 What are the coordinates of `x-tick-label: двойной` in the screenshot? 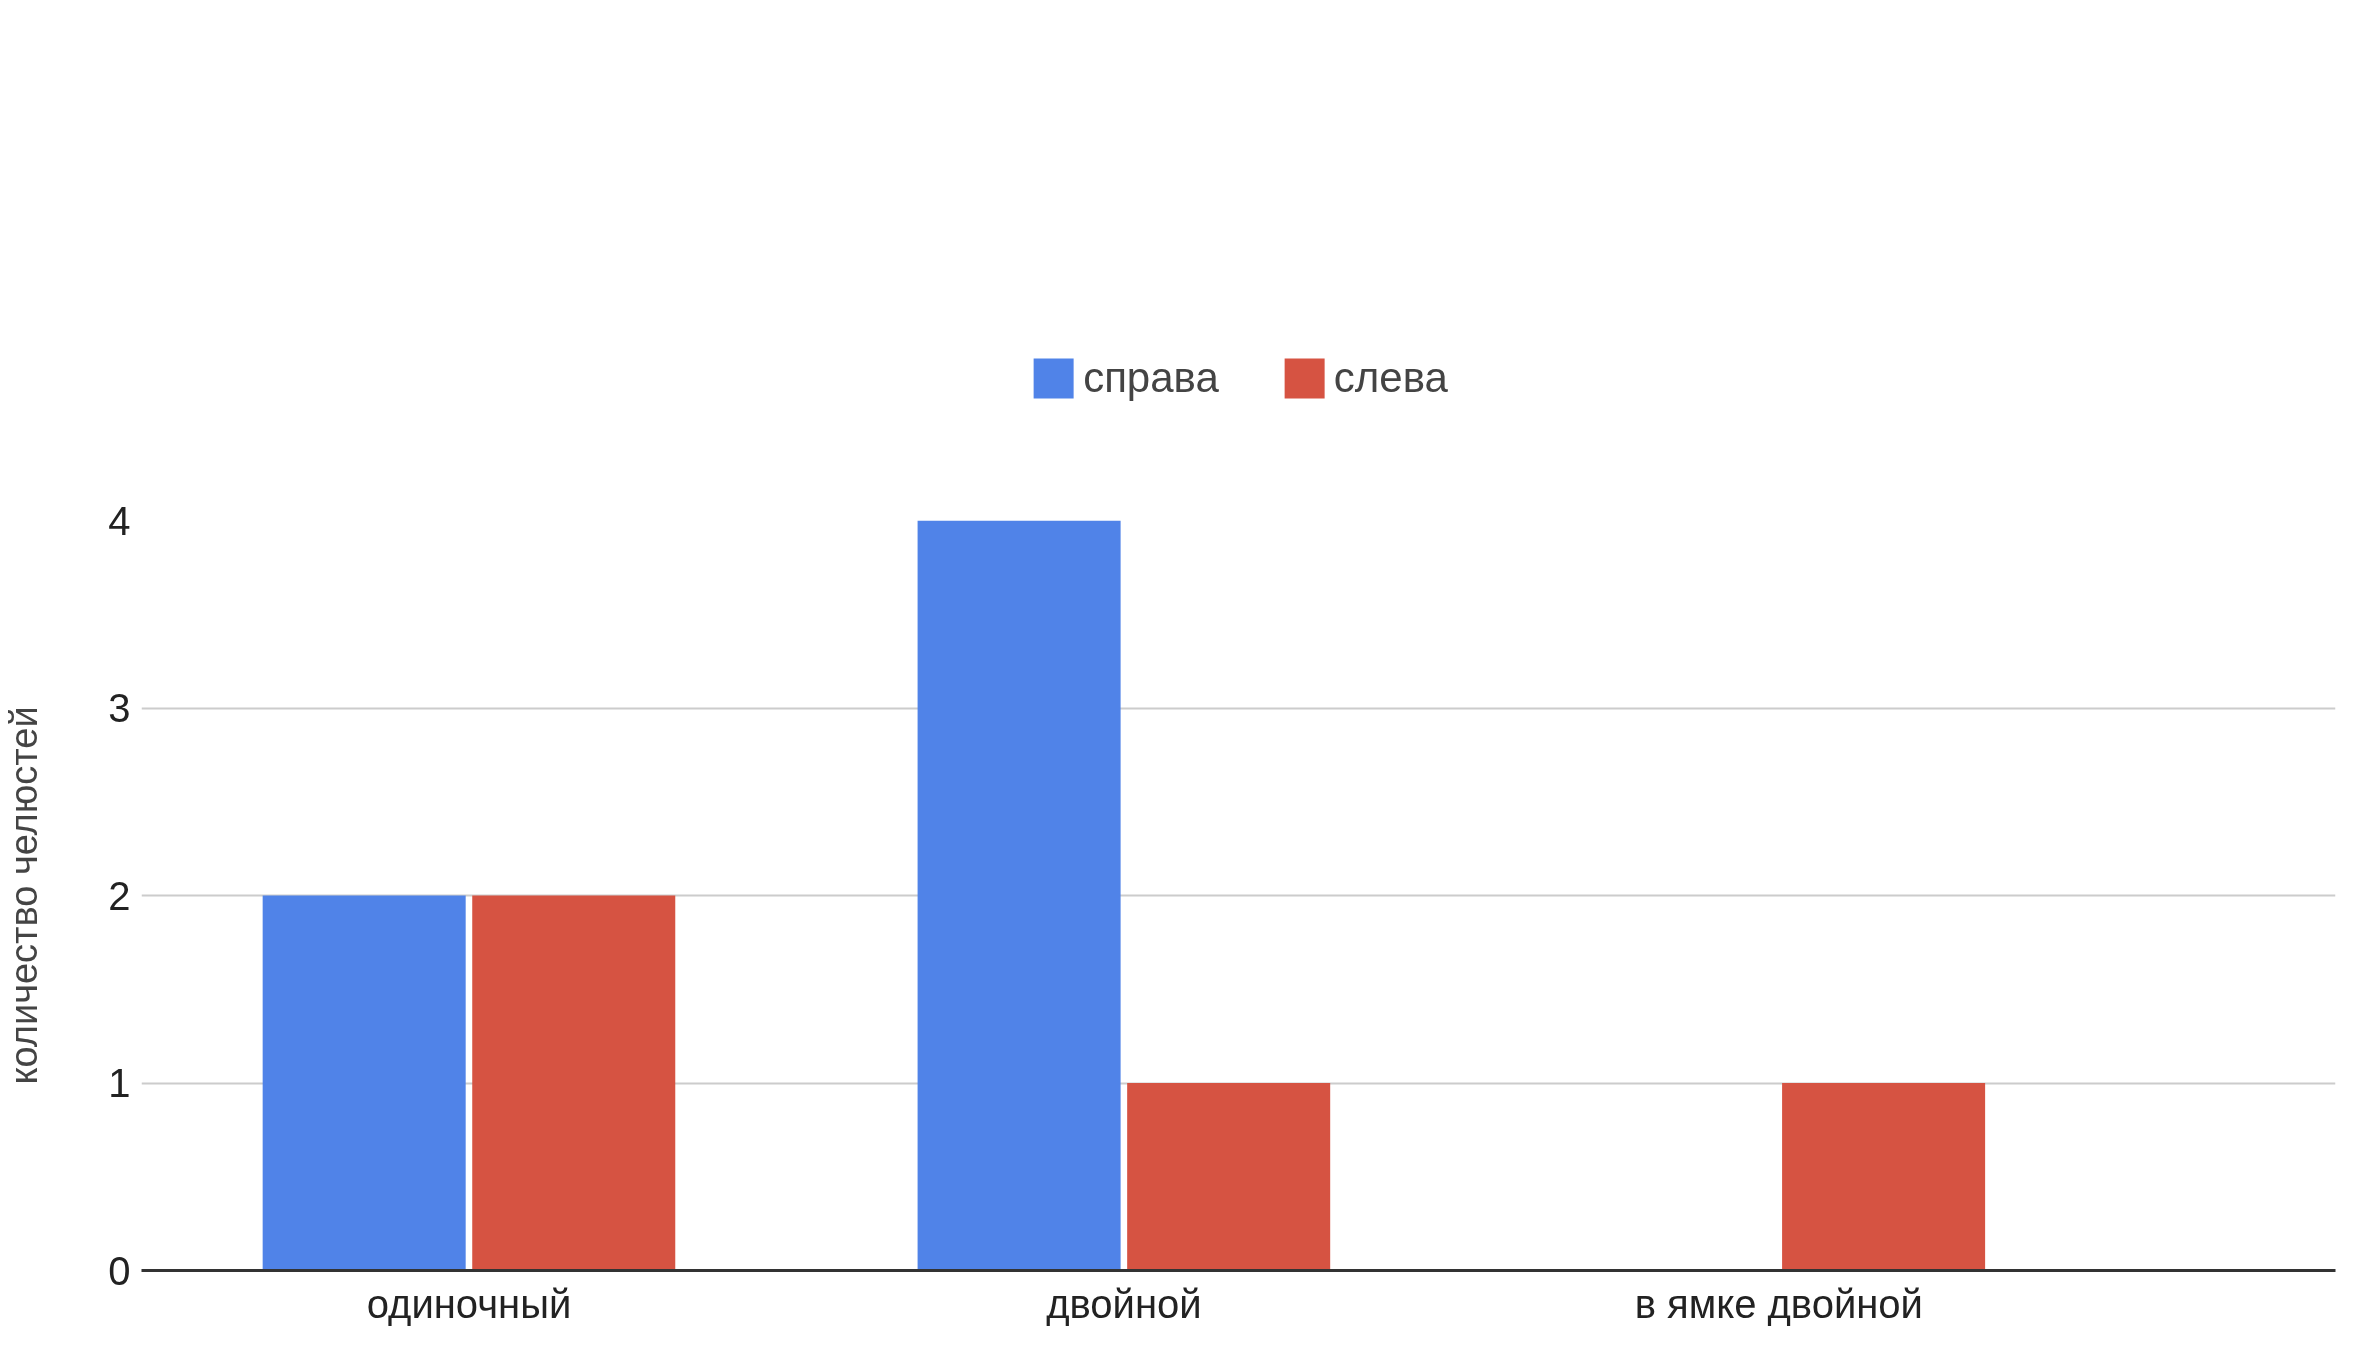 It's located at (1124, 1303).